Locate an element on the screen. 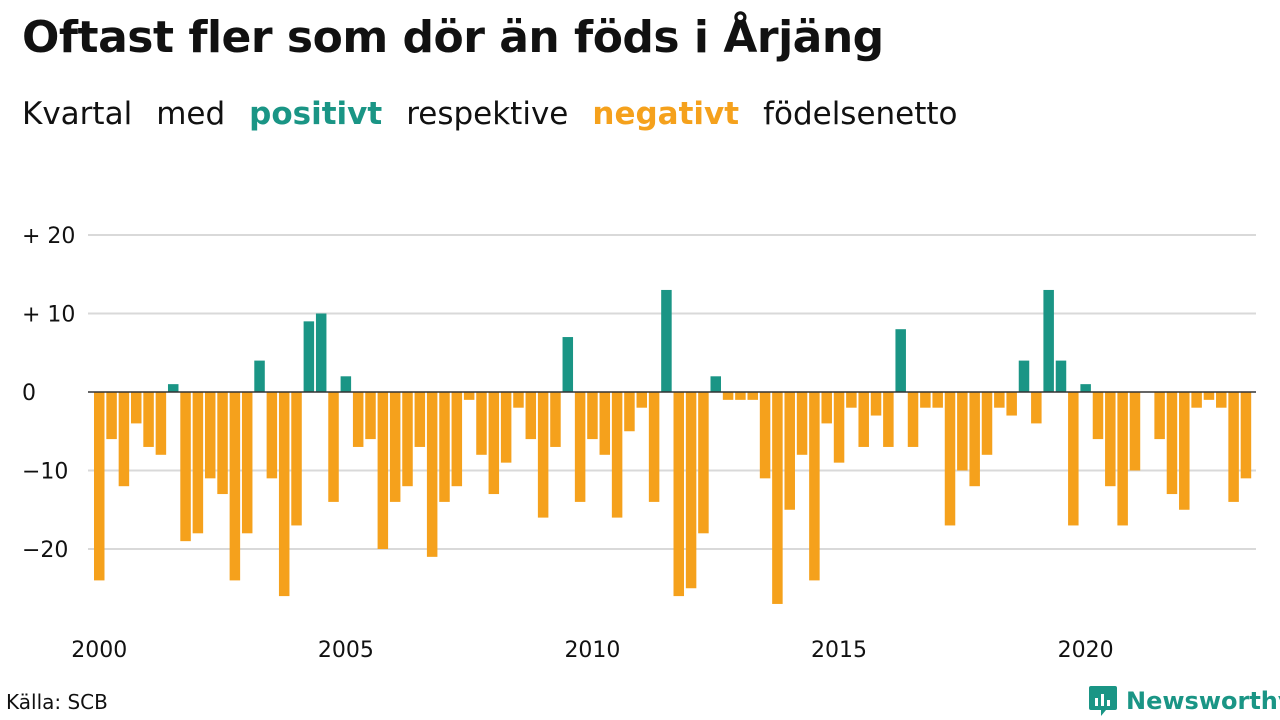 This screenshot has width=1280, height=720. subtitle-word: Kvartal is located at coordinates (77, 114).